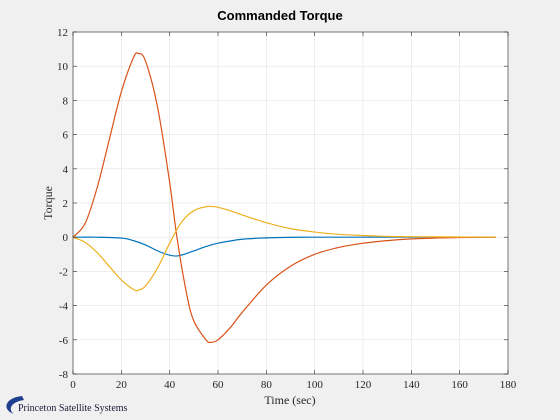 The width and height of the screenshot is (560, 420). I want to click on y-tick-label: -6, so click(64, 341).